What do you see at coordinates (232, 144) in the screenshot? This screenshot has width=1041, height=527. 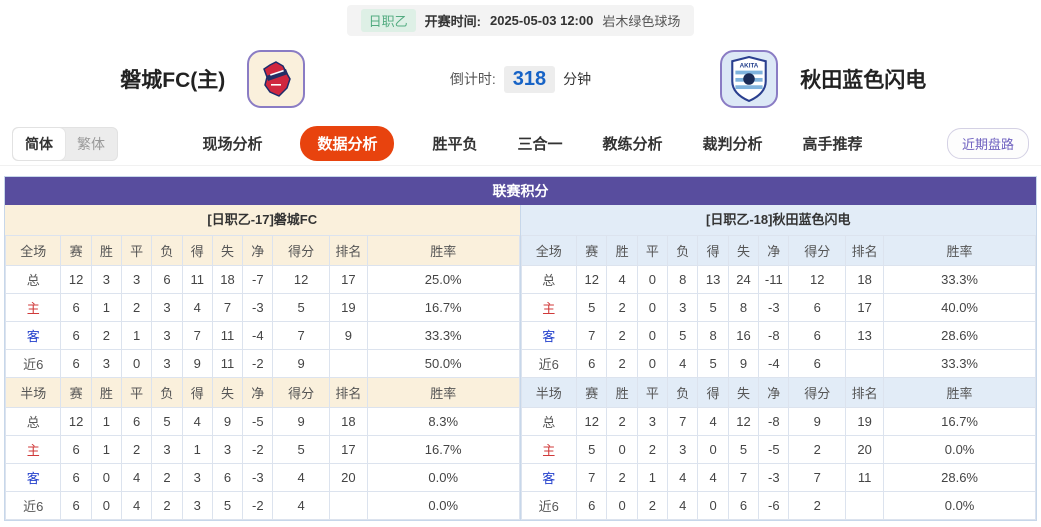 I see `tab-live-analysis: 现场分析` at bounding box center [232, 144].